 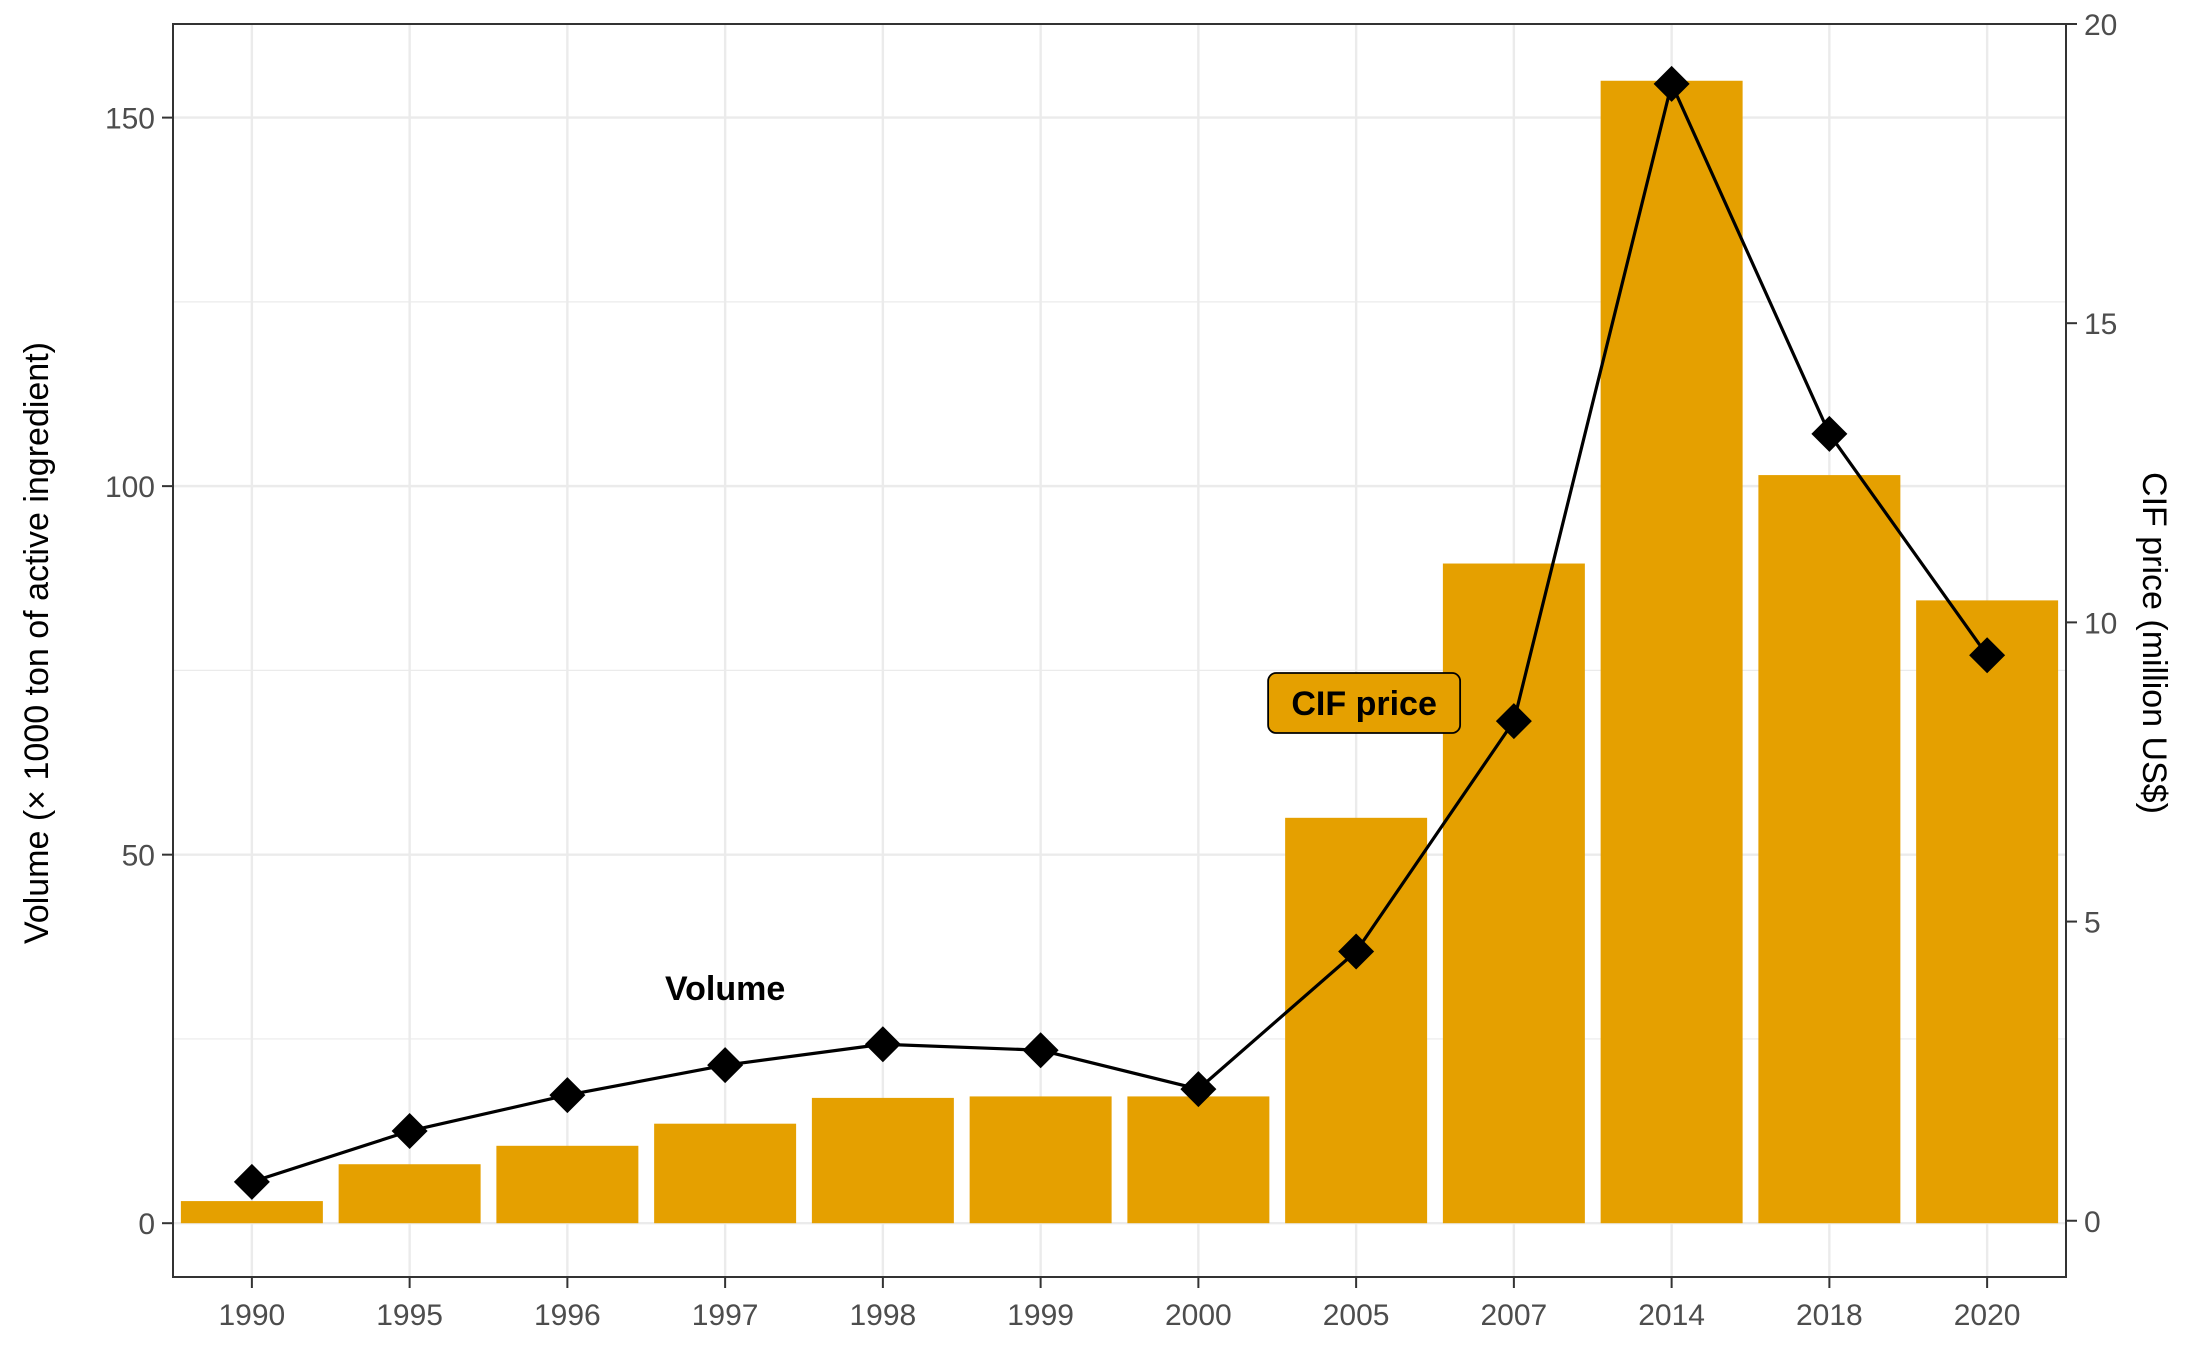 What do you see at coordinates (725, 1315) in the screenshot?
I see `x-tick-label: 1997` at bounding box center [725, 1315].